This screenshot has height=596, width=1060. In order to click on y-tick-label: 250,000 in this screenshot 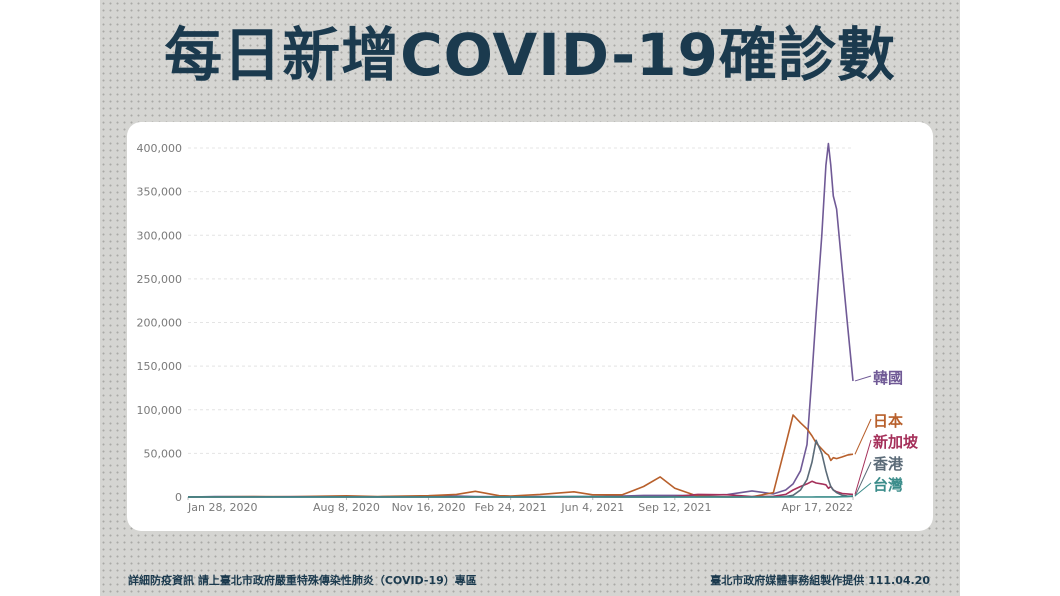, I will do `click(160, 279)`.